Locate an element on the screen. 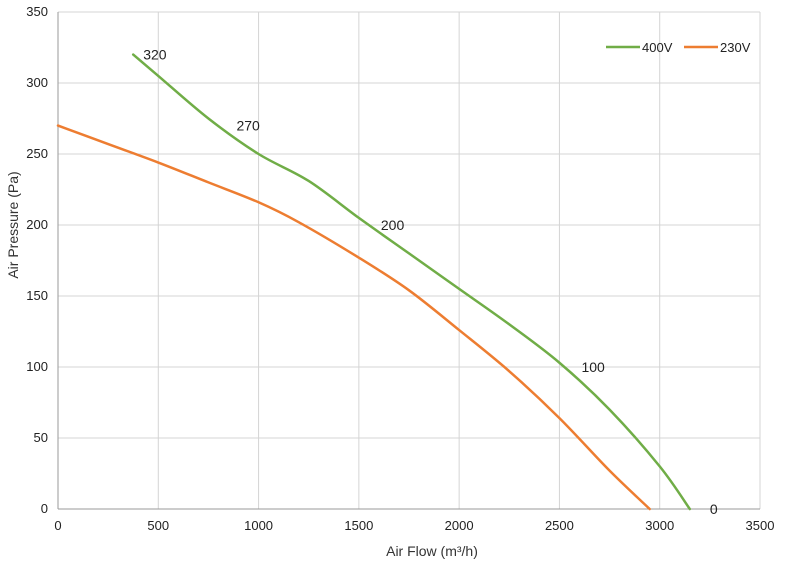  y-tick-label: 250 is located at coordinates (37, 153).